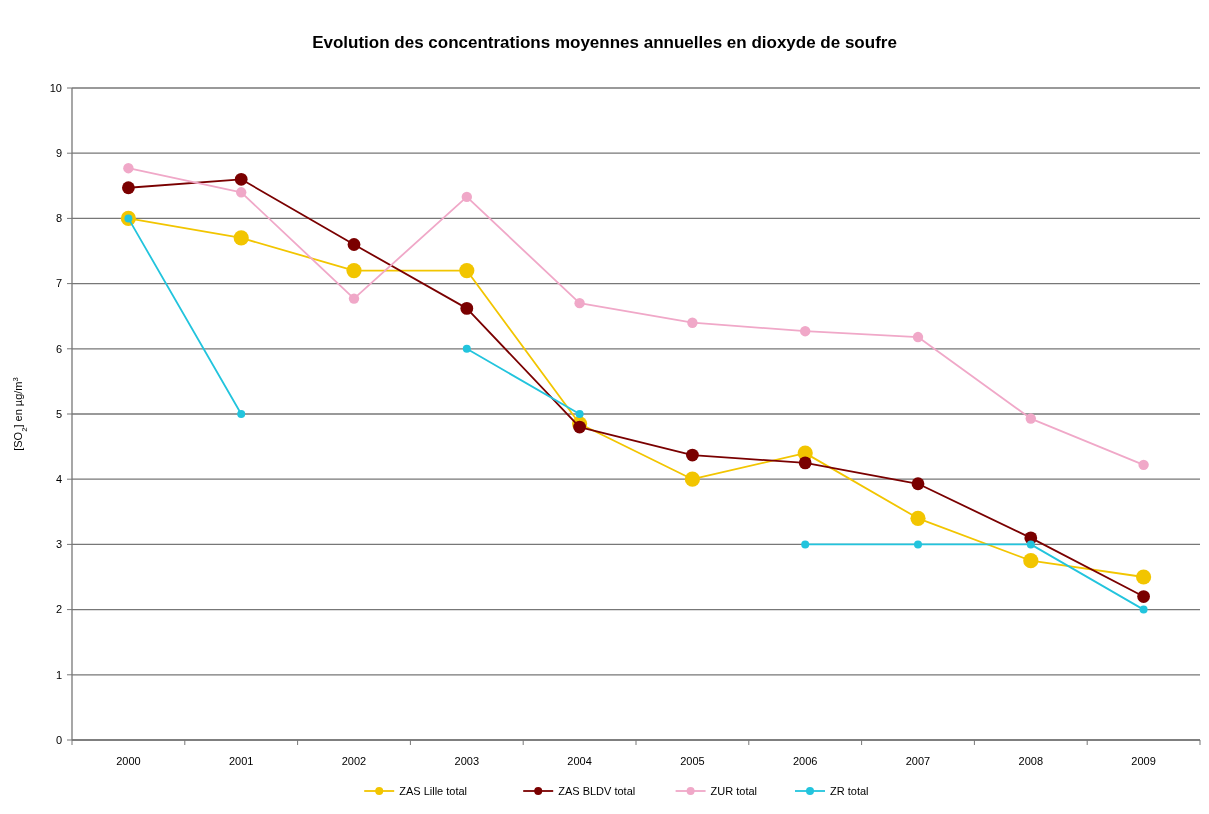  What do you see at coordinates (597, 791) in the screenshot?
I see `legend-label: ZAS BLDV total` at bounding box center [597, 791].